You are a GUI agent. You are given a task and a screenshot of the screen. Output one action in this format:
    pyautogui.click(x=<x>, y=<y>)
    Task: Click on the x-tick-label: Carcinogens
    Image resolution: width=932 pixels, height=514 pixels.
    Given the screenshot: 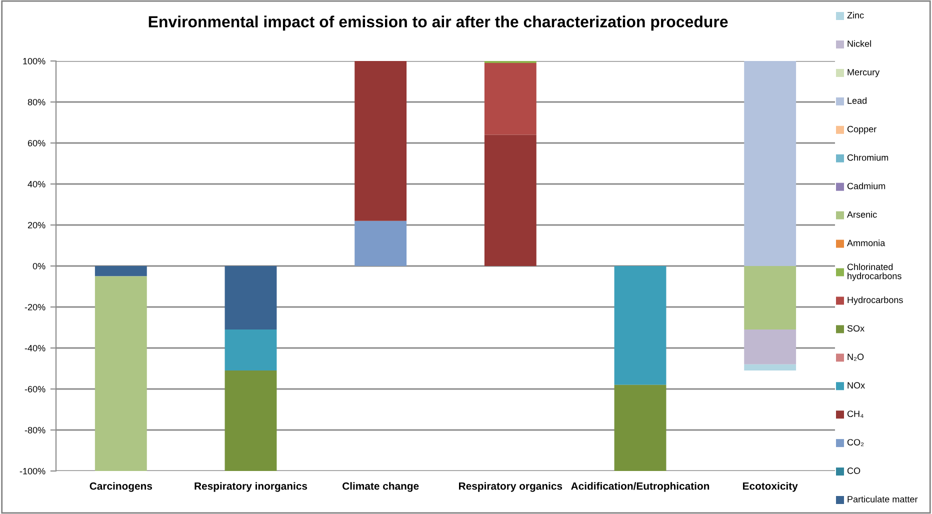 What is the action you would take?
    pyautogui.click(x=121, y=487)
    